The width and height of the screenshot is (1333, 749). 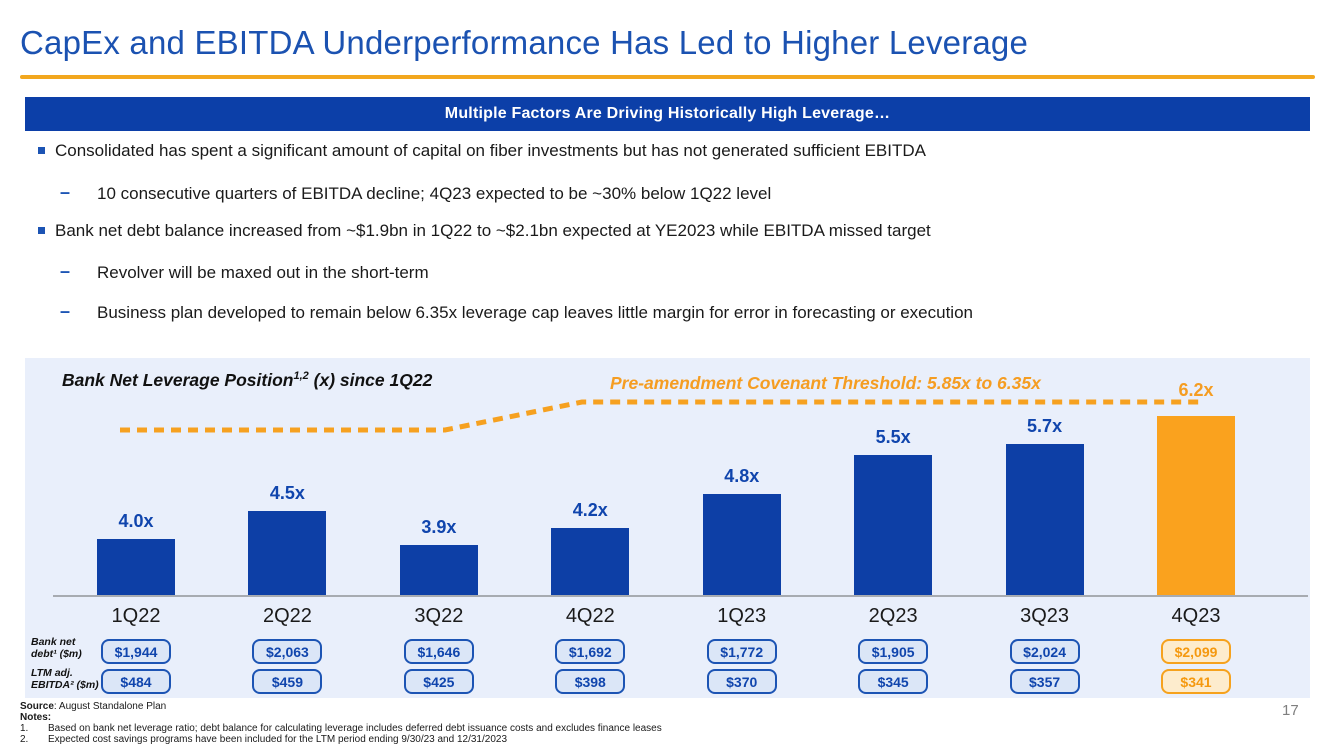 I want to click on bar-2Q23, so click(x=893, y=525).